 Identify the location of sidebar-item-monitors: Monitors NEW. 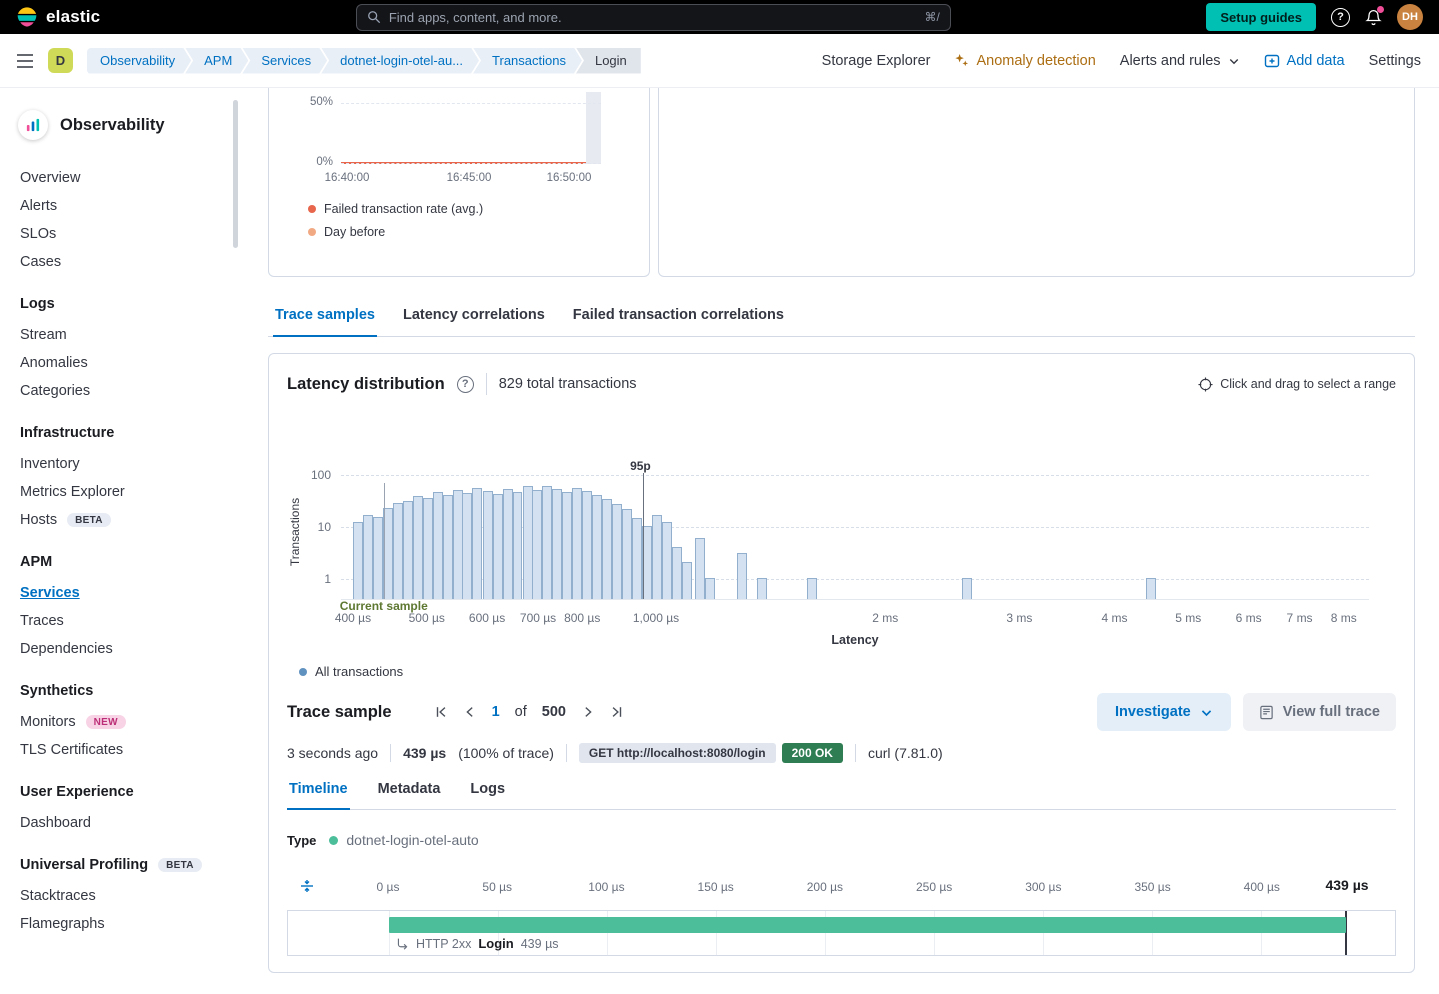
(124, 722).